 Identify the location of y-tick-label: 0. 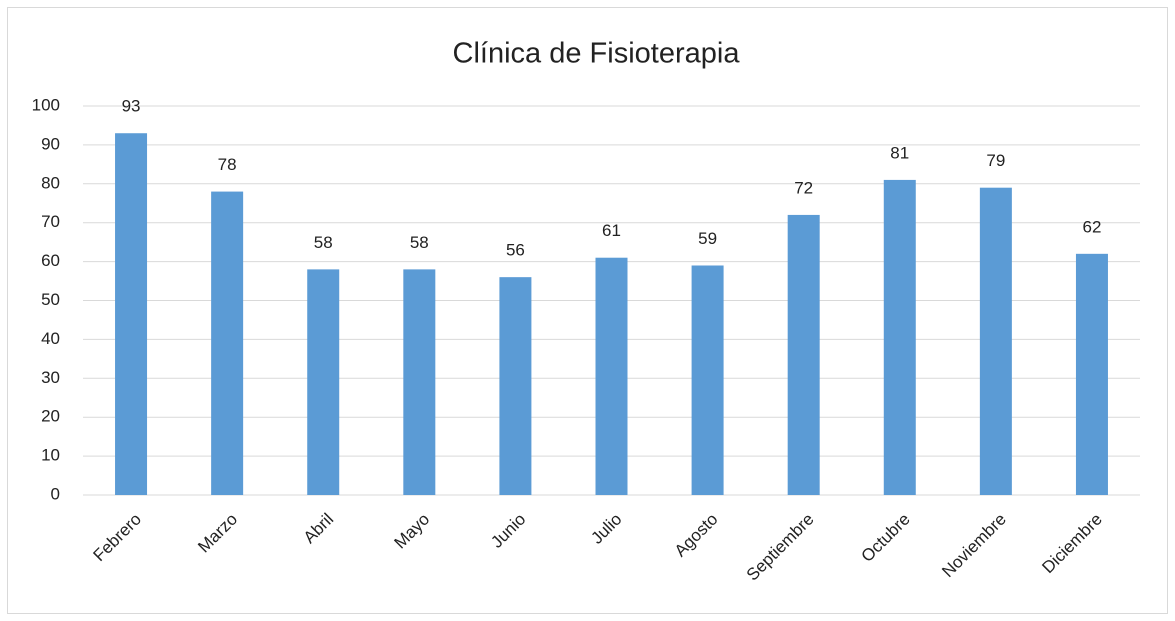
(55, 493).